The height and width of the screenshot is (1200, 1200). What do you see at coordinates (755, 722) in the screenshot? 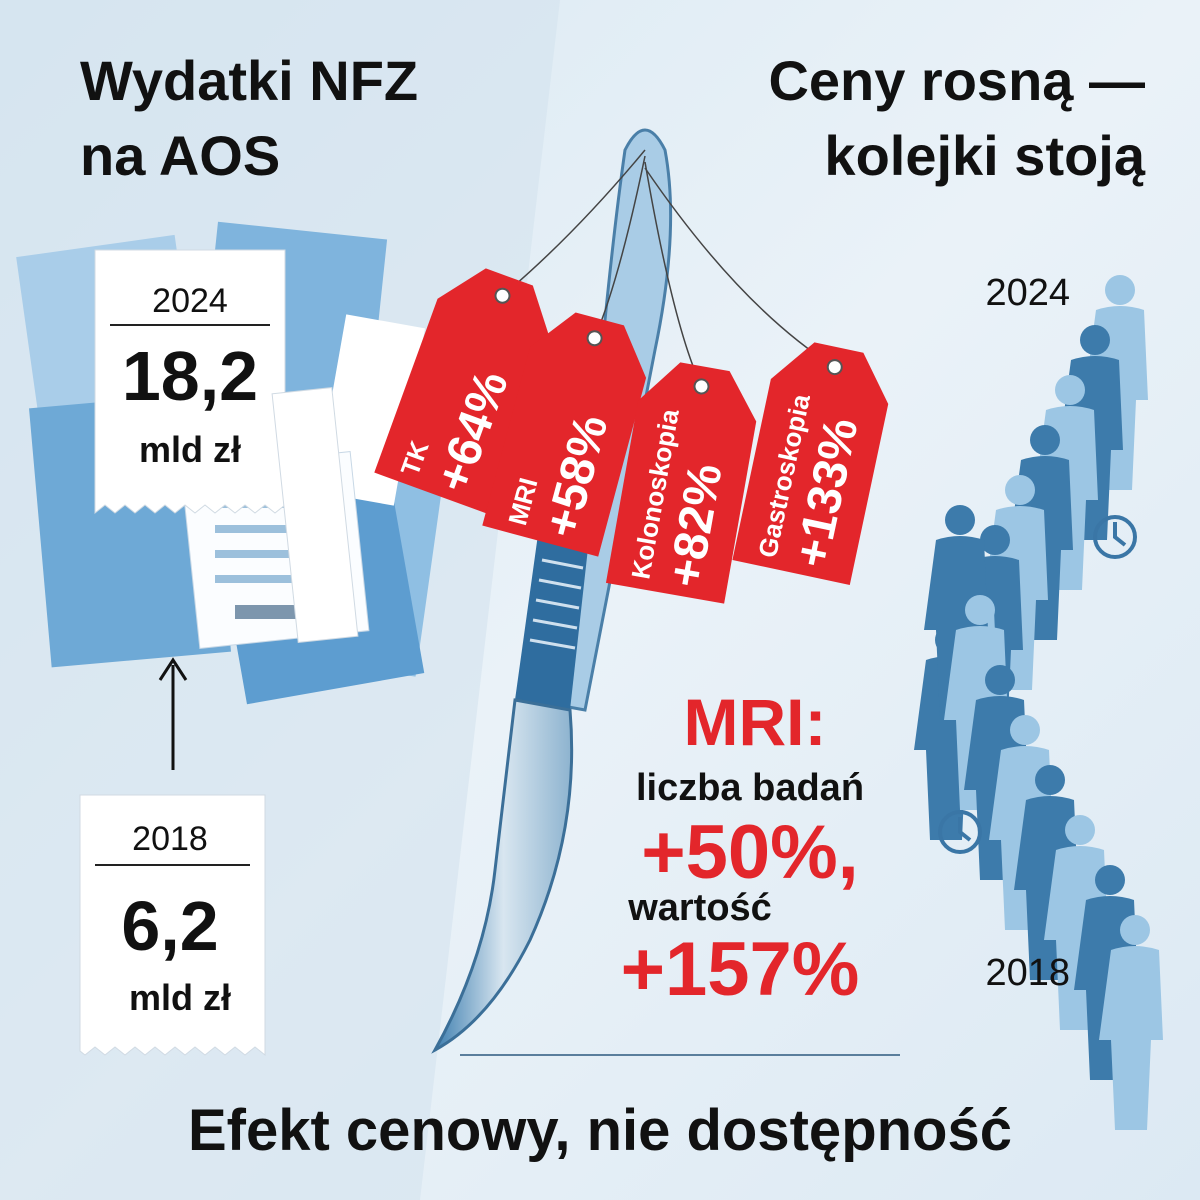
I see `mri-heading: MRI:` at bounding box center [755, 722].